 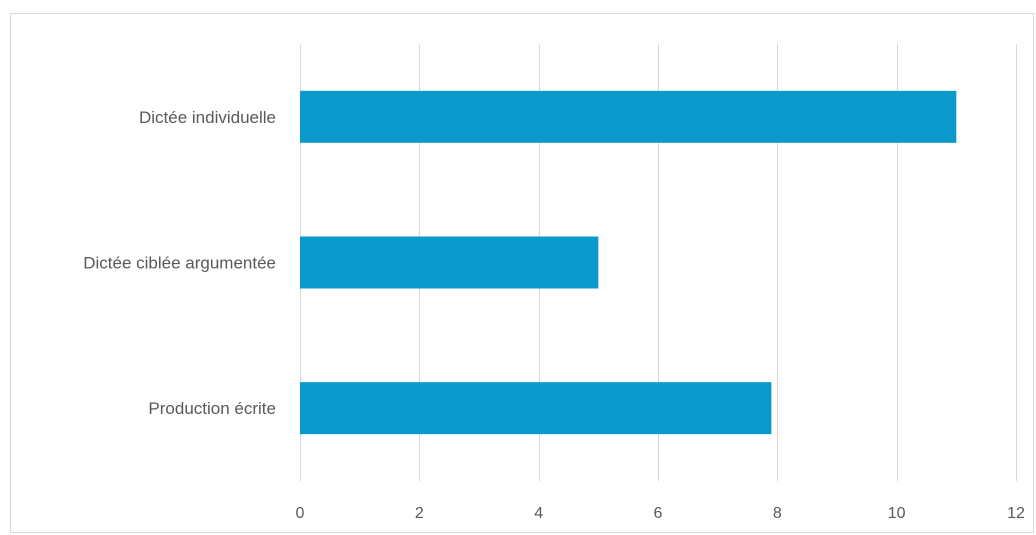 I want to click on x-tick-label: 4, so click(x=538, y=513).